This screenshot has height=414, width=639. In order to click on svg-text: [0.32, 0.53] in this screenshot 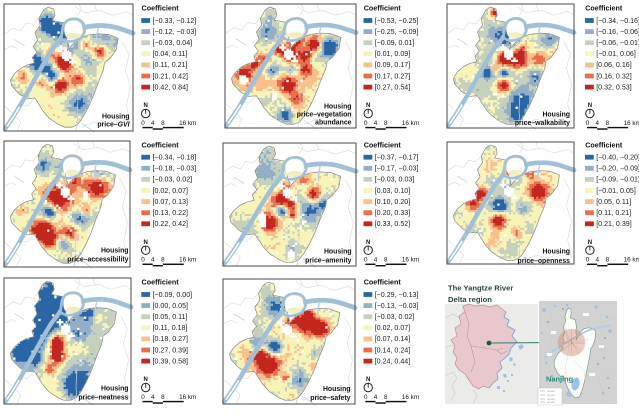, I will do `click(614, 87)`.